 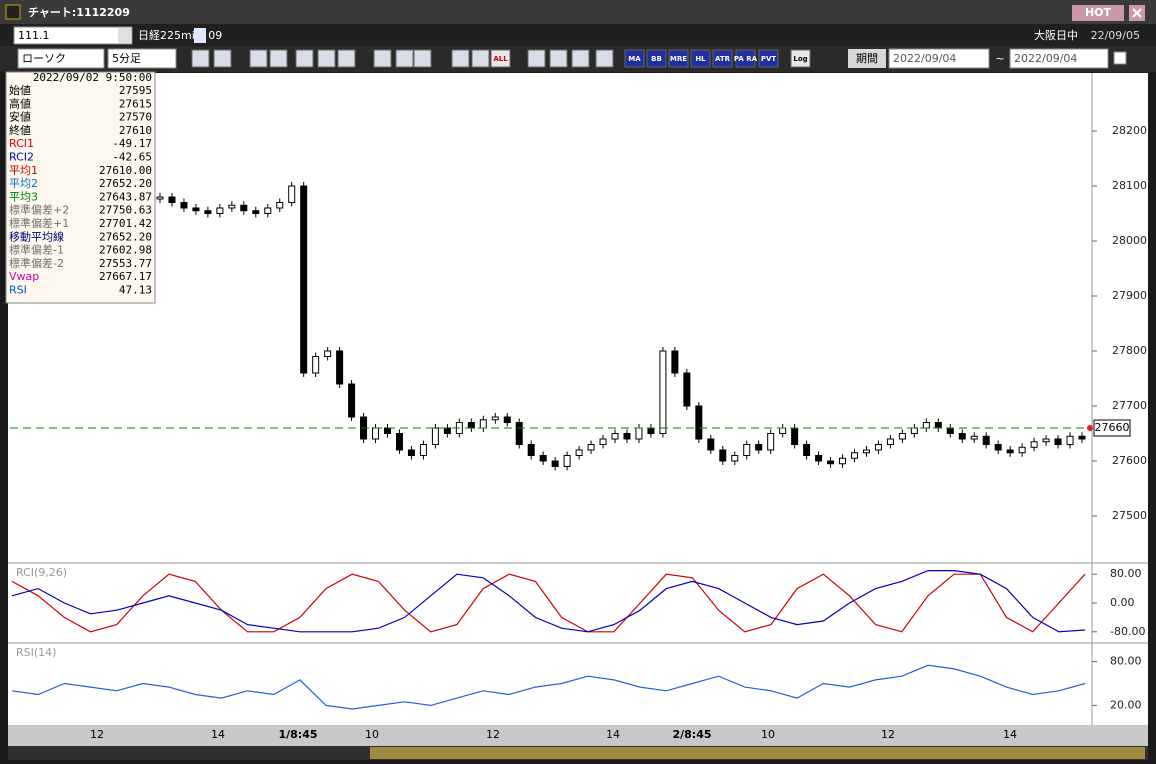 What do you see at coordinates (20, 117) in the screenshot?
I see `info-label: 安値` at bounding box center [20, 117].